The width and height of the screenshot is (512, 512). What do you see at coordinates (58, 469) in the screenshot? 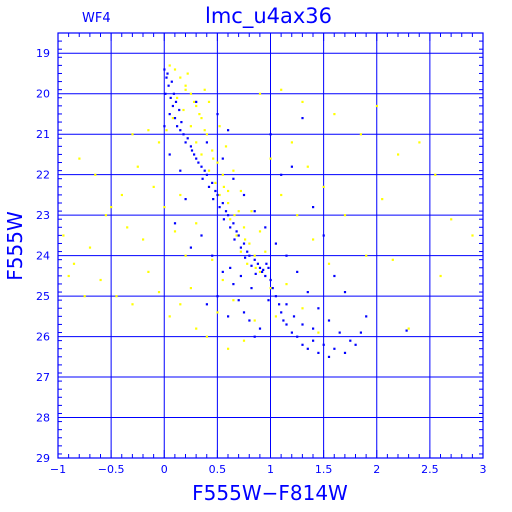
I see `x-tick-label: −1` at bounding box center [58, 469].